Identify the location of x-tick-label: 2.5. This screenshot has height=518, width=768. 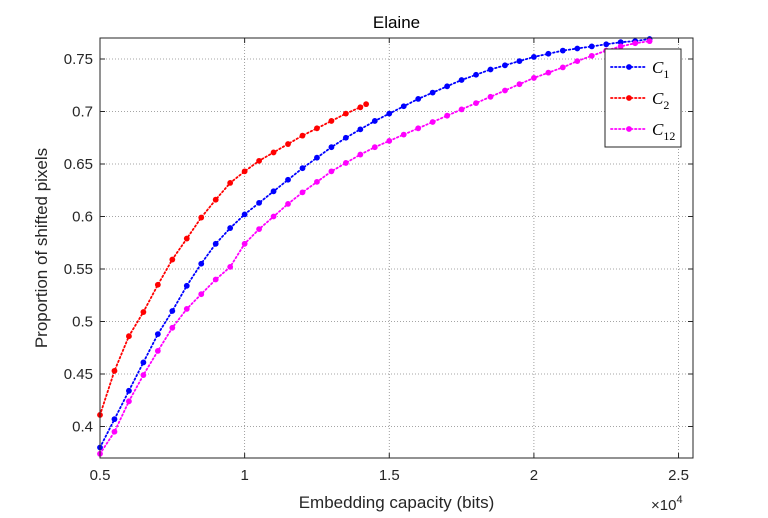
(678, 475).